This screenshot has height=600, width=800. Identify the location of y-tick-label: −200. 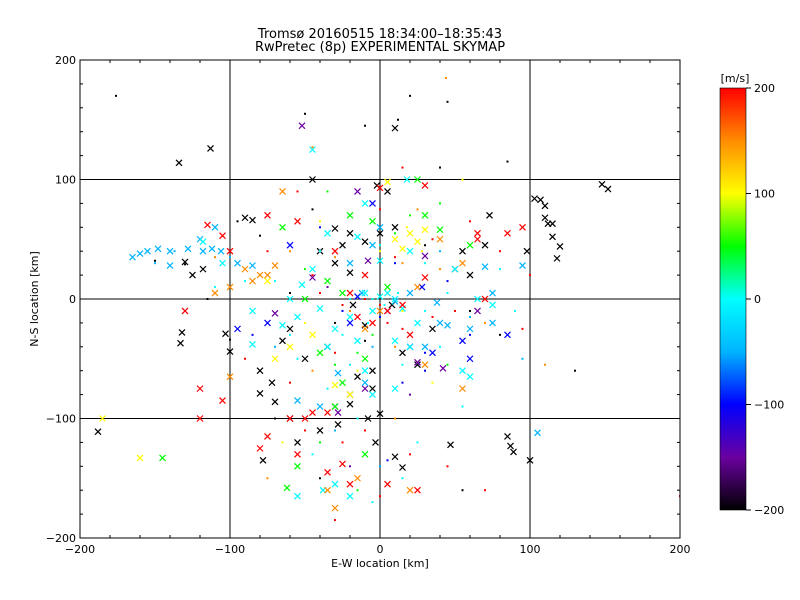
(61, 538).